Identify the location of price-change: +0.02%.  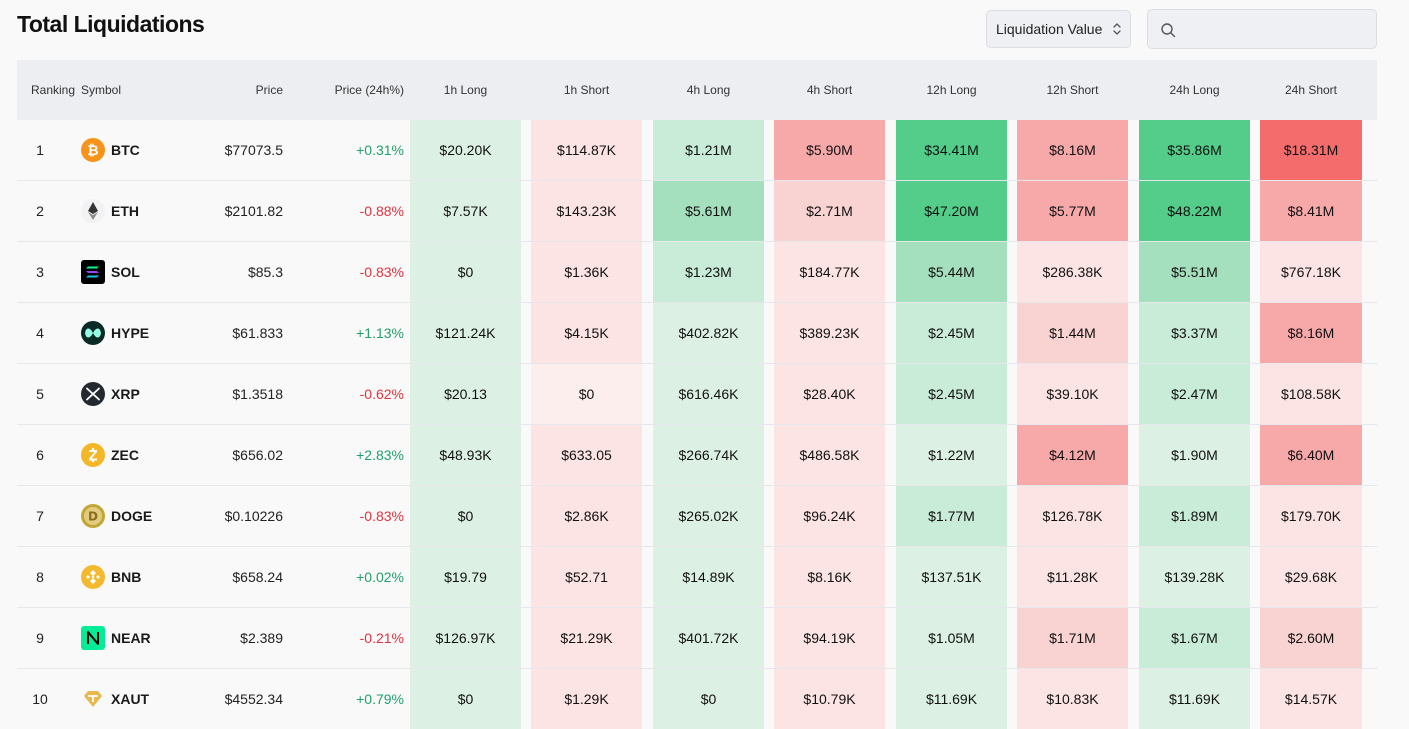
(380, 577).